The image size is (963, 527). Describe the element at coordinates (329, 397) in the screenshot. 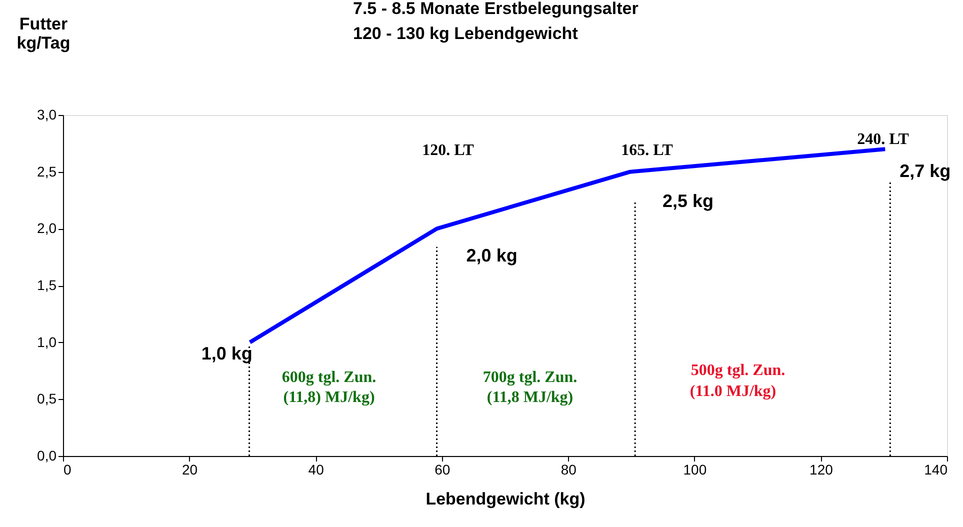

I see `annotation: (11,8) MJ/kg)` at that location.